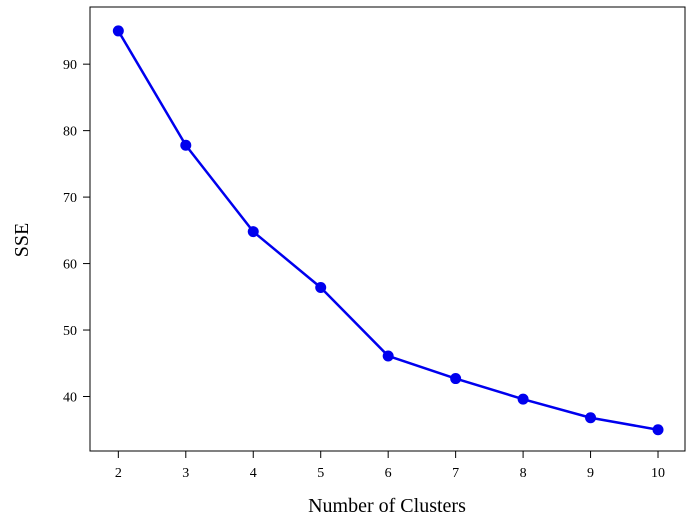  What do you see at coordinates (22, 240) in the screenshot?
I see `y-axis-title: SSE` at bounding box center [22, 240].